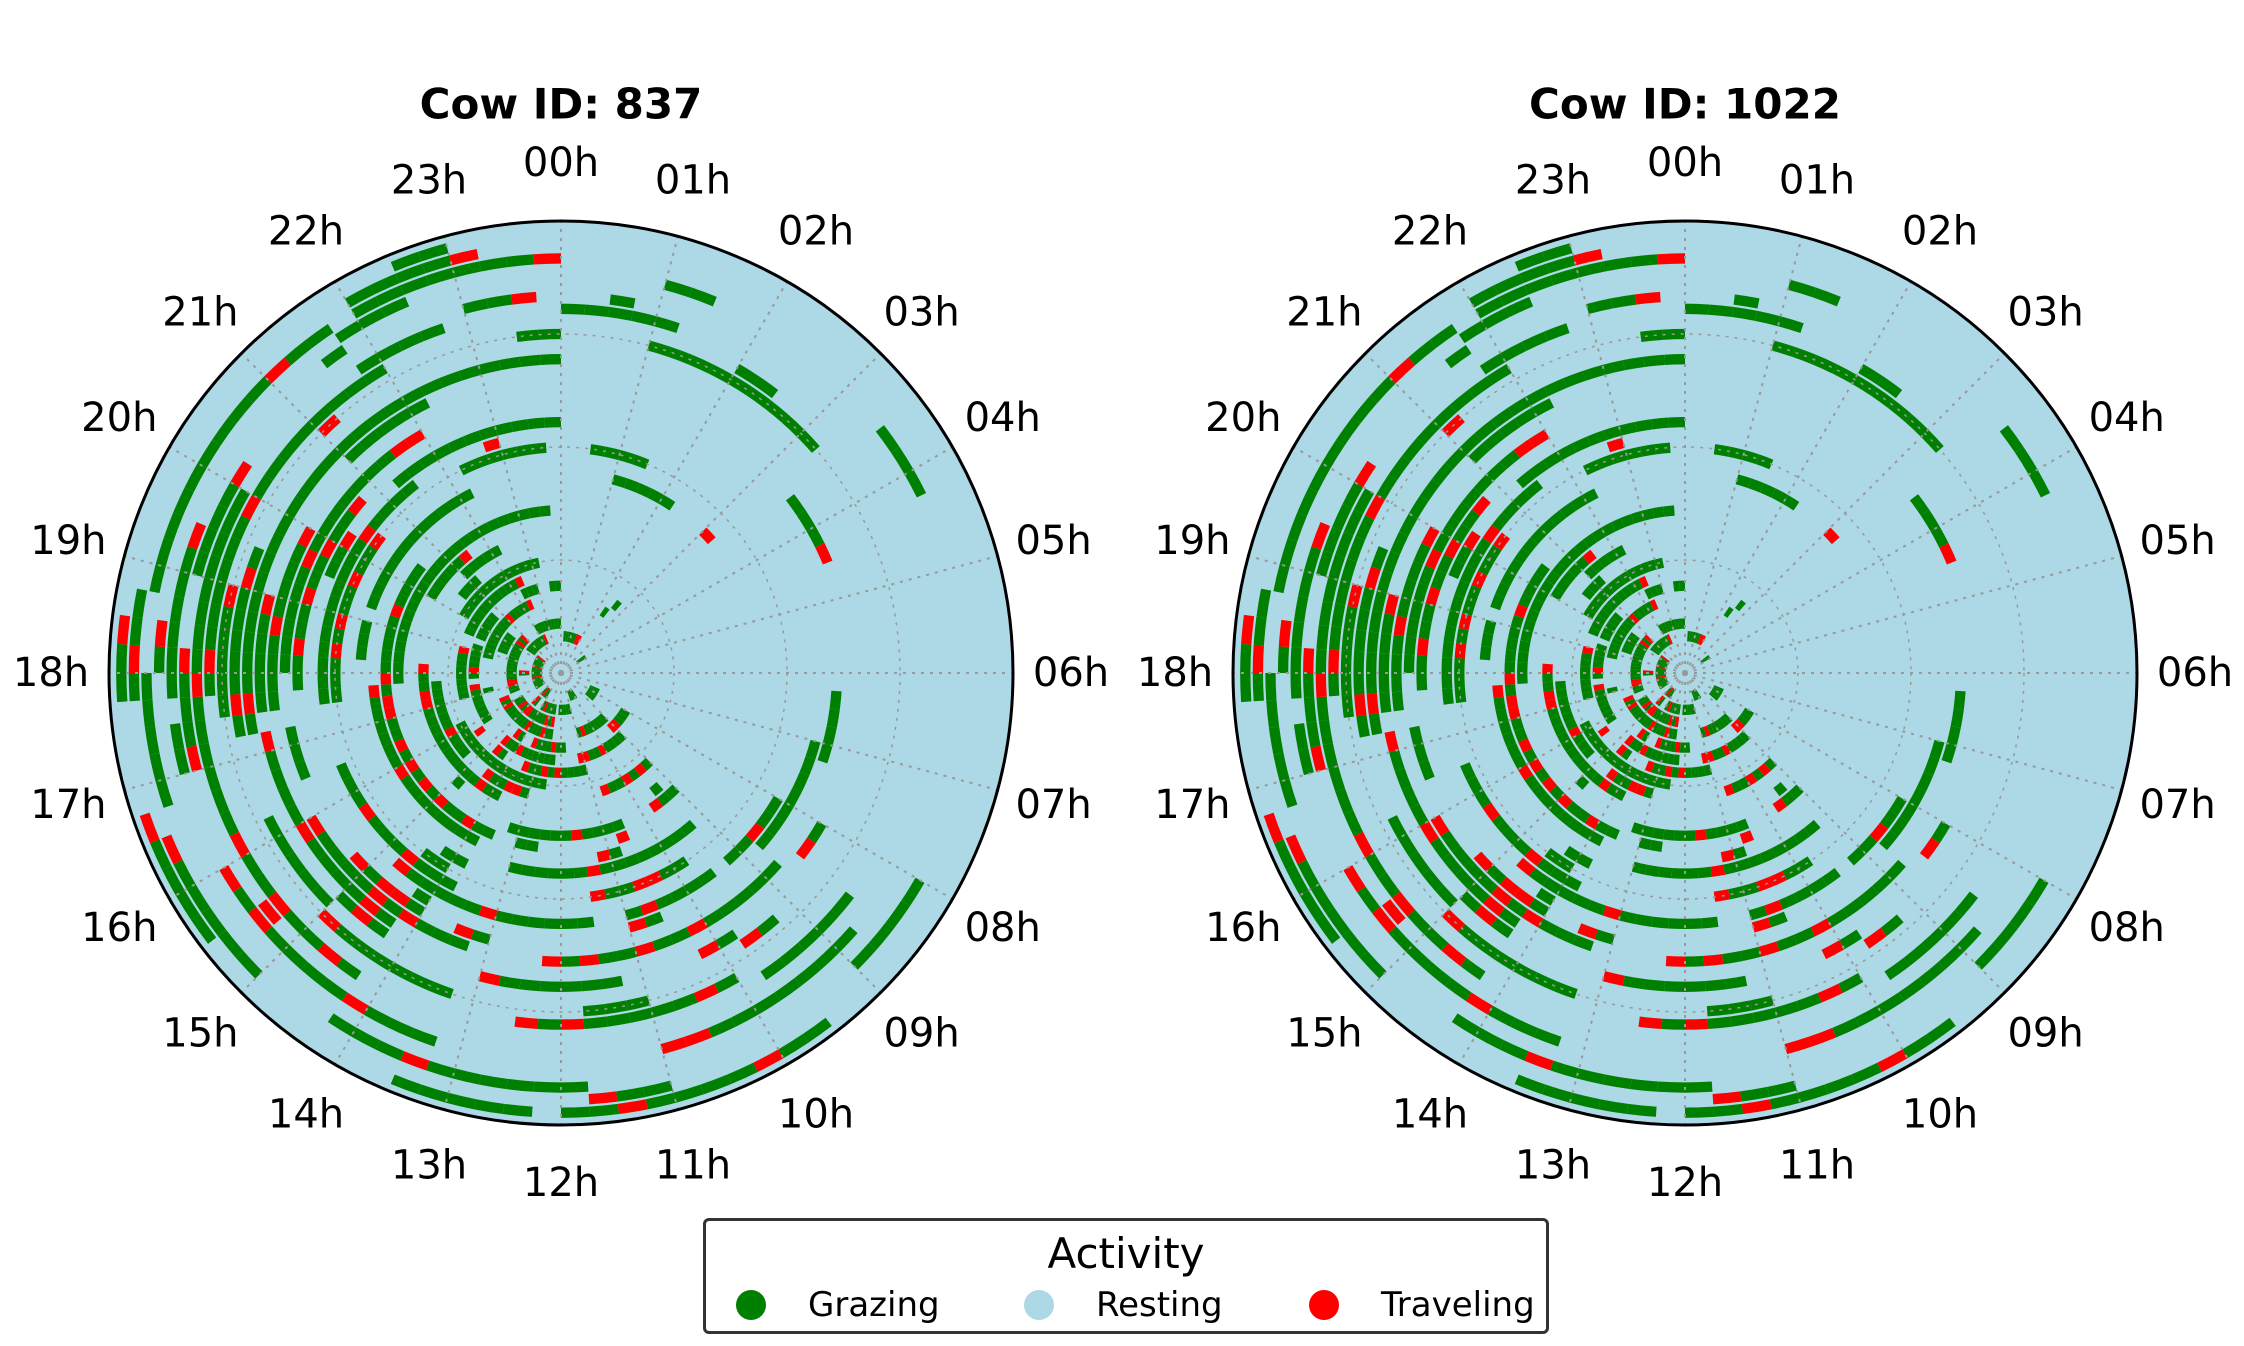 The width and height of the screenshot is (2244, 1346). Describe the element at coordinates (561, 1183) in the screenshot. I see `hour-tick-label: 12h` at that location.